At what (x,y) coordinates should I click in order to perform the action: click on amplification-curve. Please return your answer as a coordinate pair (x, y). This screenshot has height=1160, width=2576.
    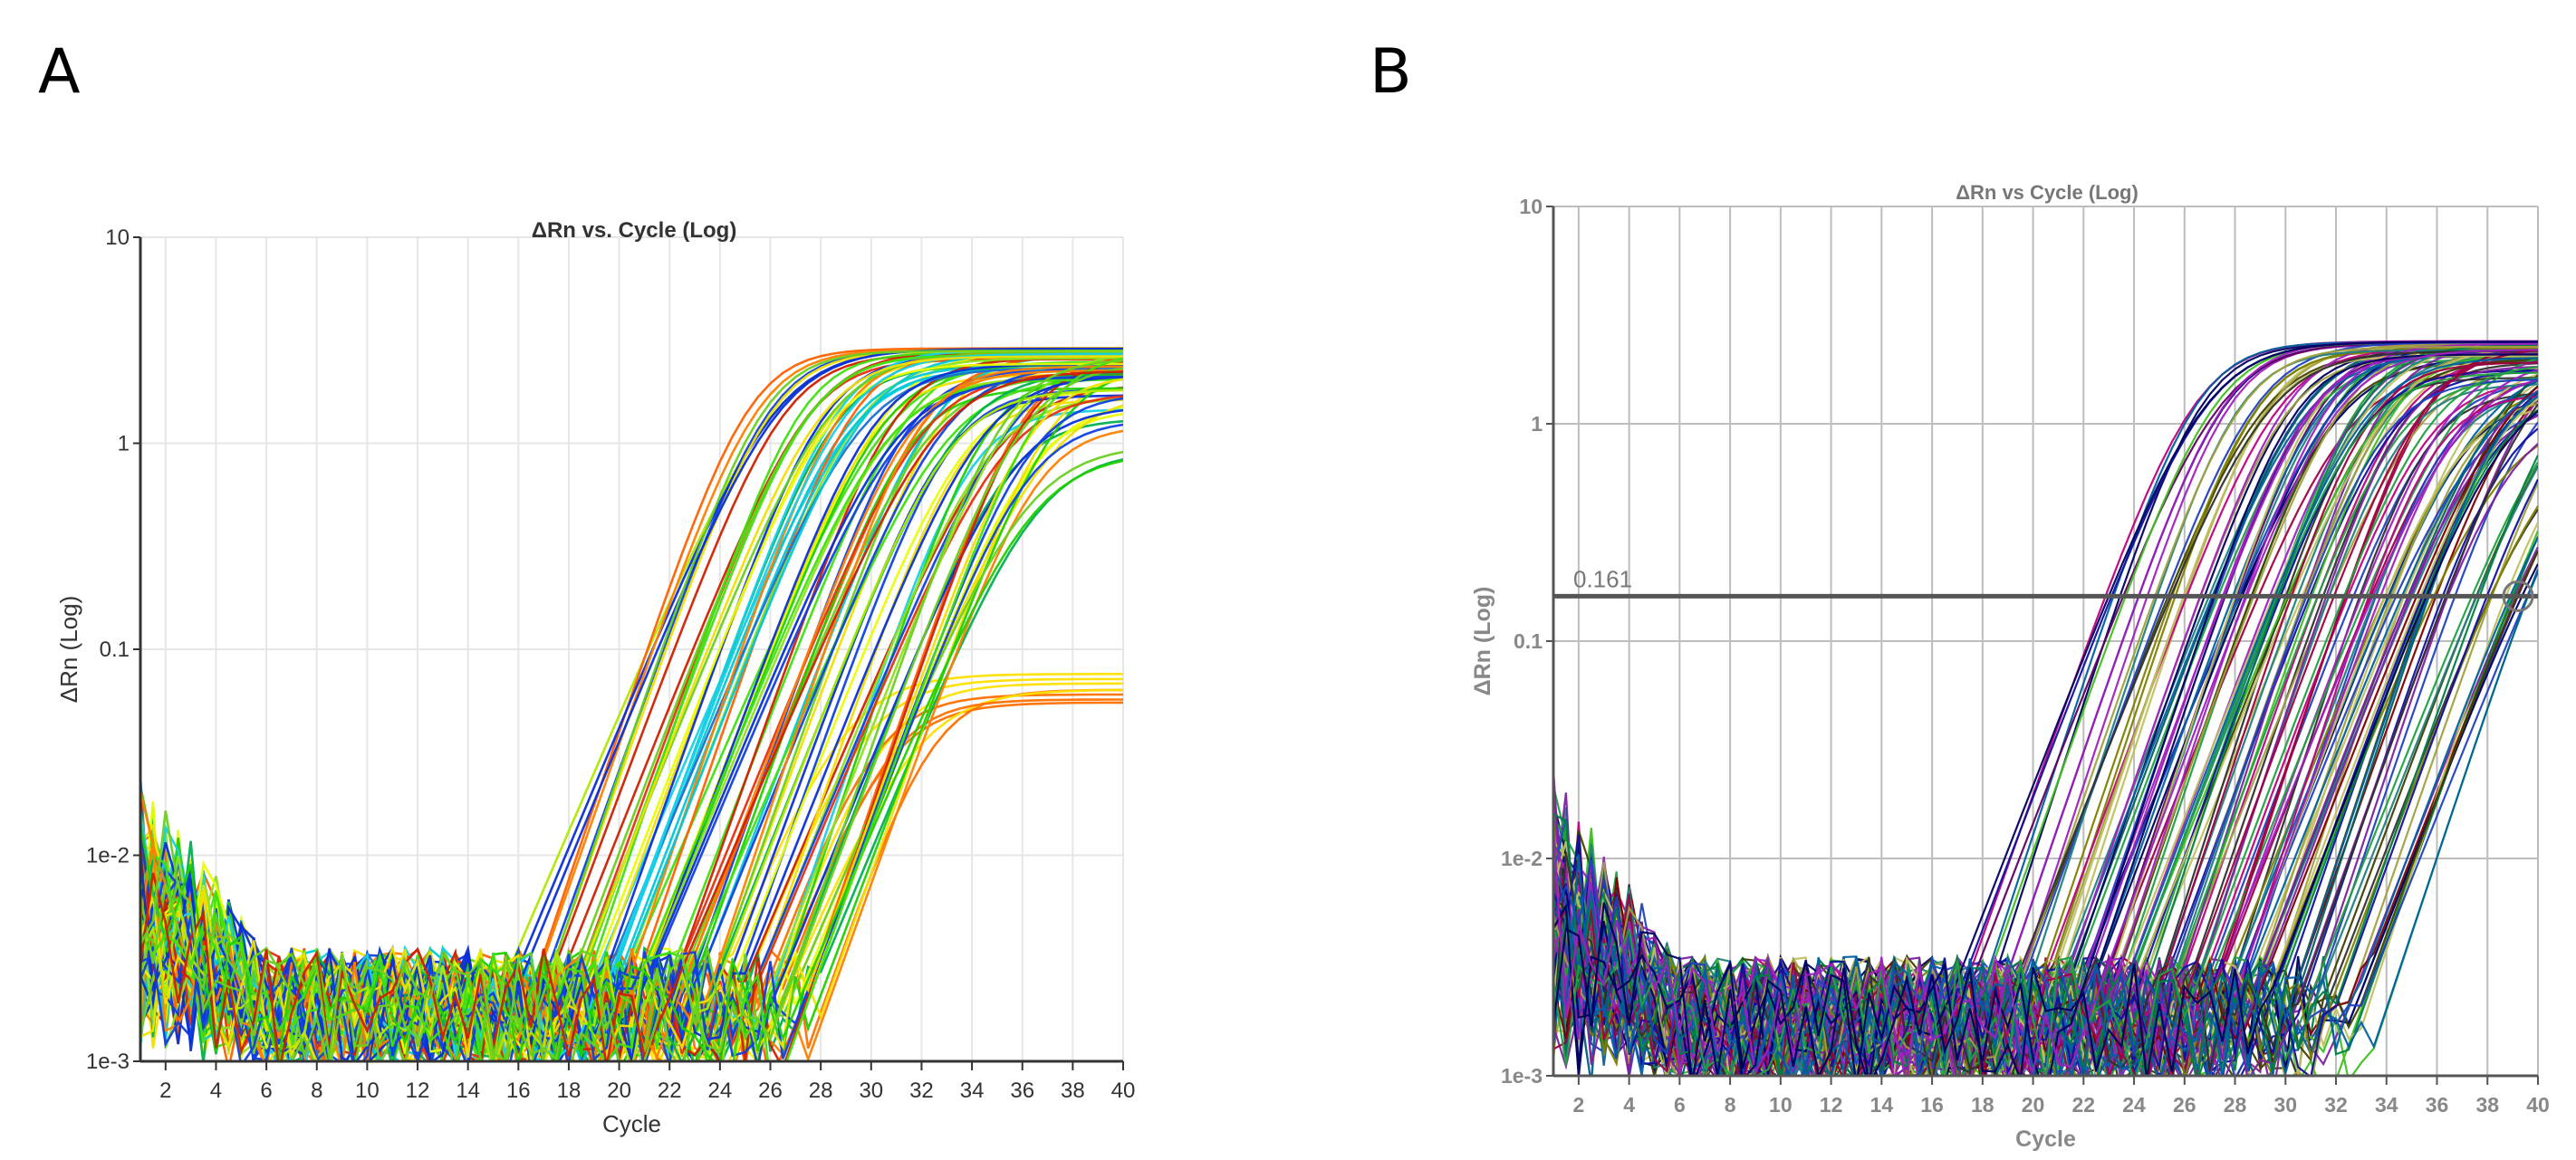
    Looking at the image, I should click on (631, 879).